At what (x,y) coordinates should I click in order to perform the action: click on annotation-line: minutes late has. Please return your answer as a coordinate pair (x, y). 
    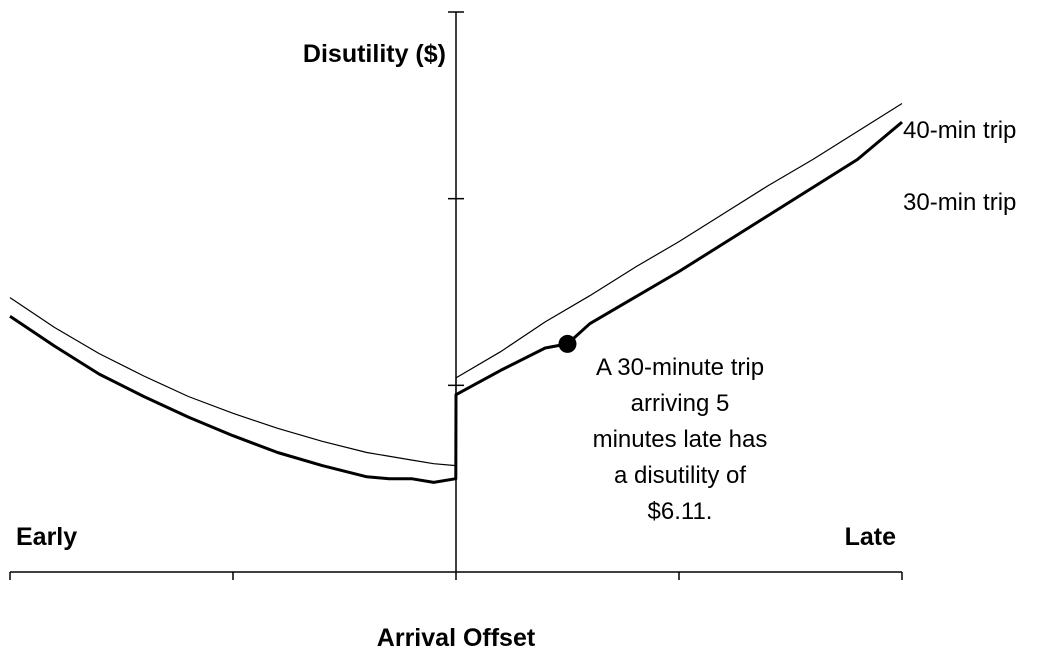
    Looking at the image, I should click on (680, 439).